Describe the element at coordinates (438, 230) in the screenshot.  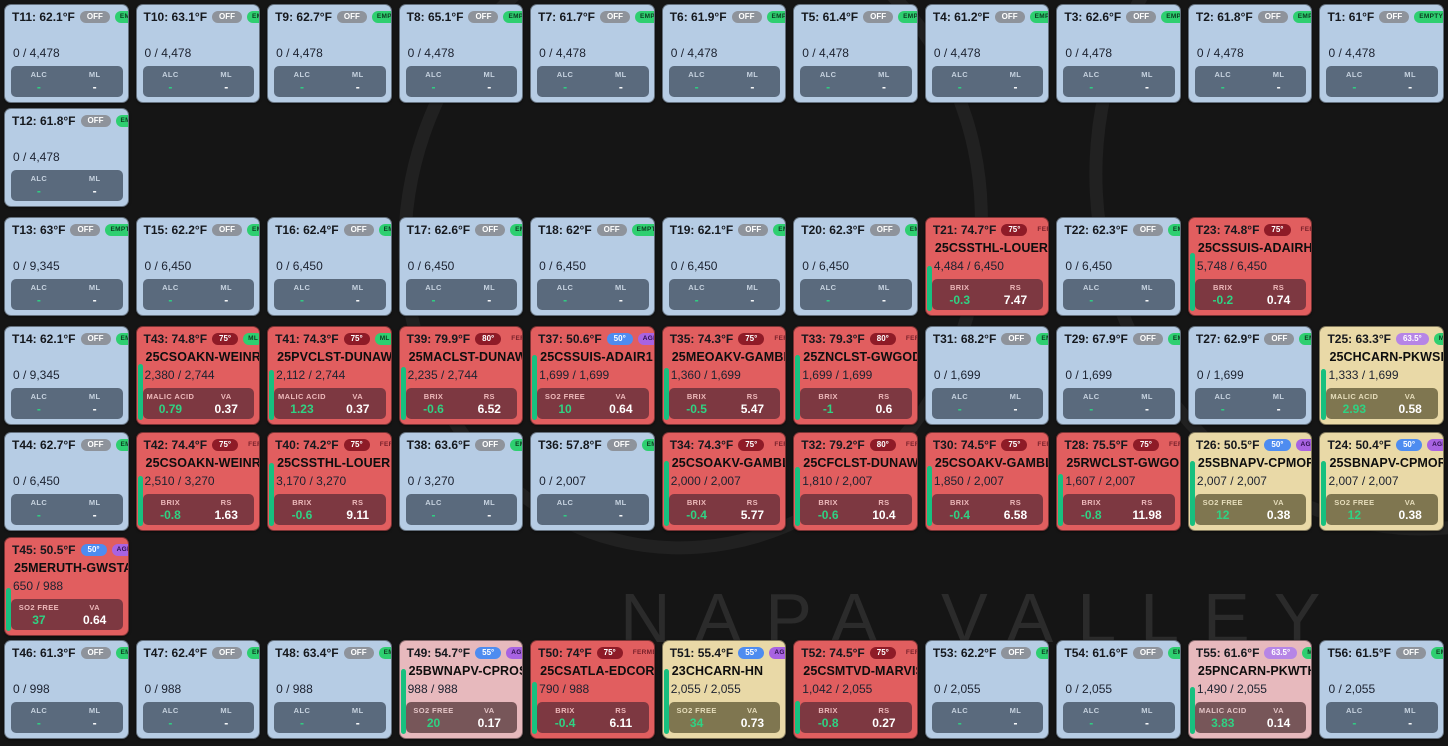
I see `tank-title: T17: 62.6°F` at that location.